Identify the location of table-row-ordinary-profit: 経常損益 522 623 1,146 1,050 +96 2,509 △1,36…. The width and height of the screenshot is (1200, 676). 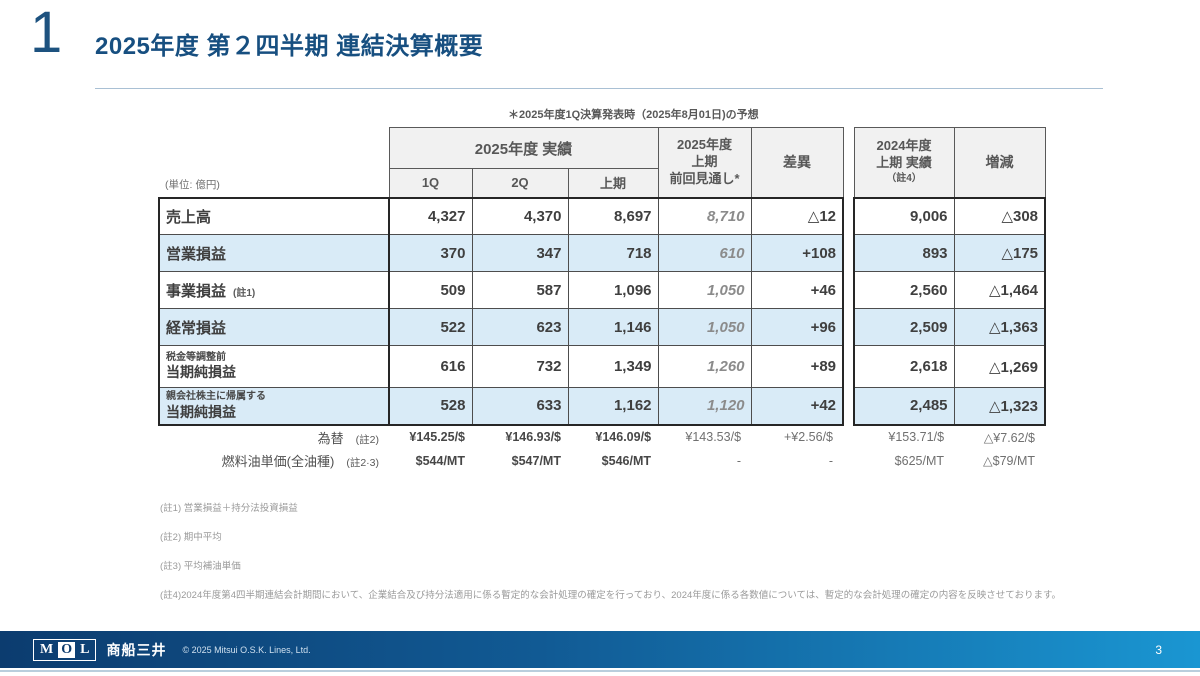
(602, 327).